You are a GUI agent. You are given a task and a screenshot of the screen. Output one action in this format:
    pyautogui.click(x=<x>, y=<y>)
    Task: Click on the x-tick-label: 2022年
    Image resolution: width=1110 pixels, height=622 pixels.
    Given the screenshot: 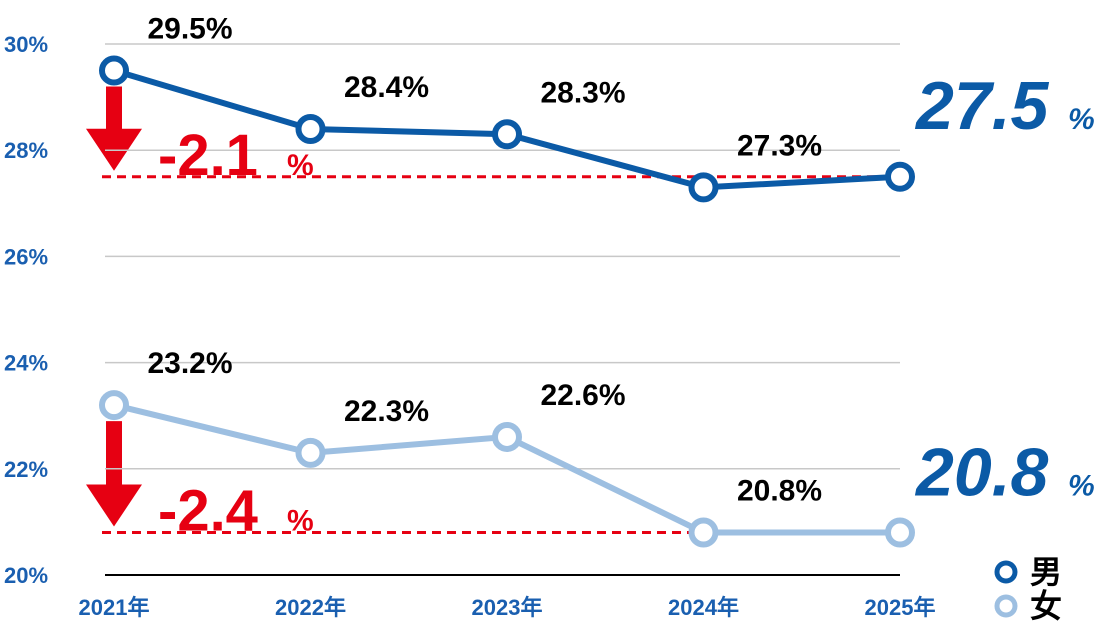 What is the action you would take?
    pyautogui.click(x=310, y=607)
    